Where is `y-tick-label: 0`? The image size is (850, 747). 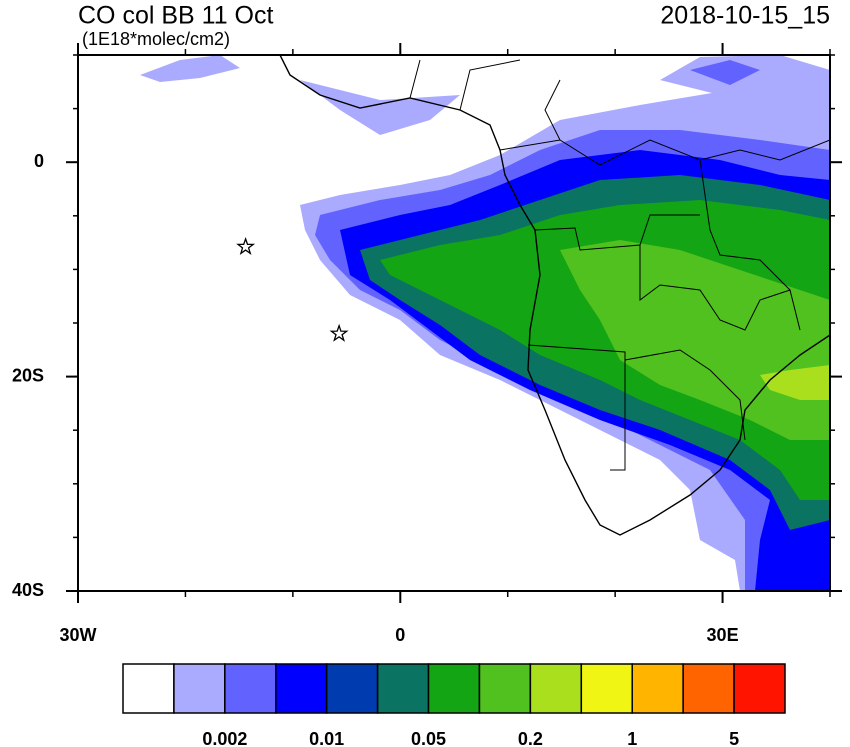
y-tick-label: 0 is located at coordinates (39, 161).